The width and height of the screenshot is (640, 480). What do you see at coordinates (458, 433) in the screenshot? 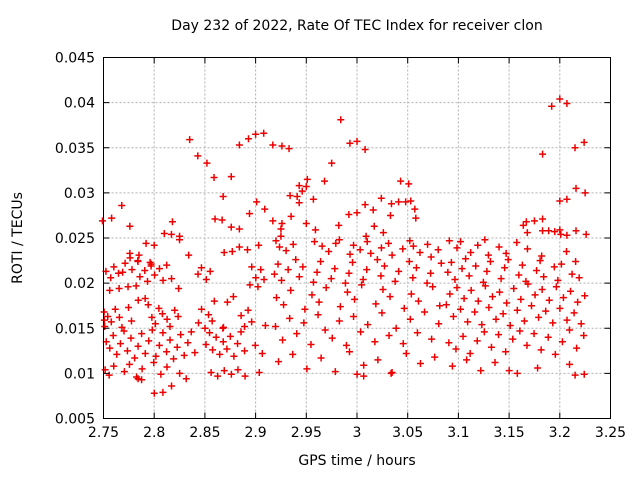
I see `x-tick-label: 3.1` at bounding box center [458, 433].